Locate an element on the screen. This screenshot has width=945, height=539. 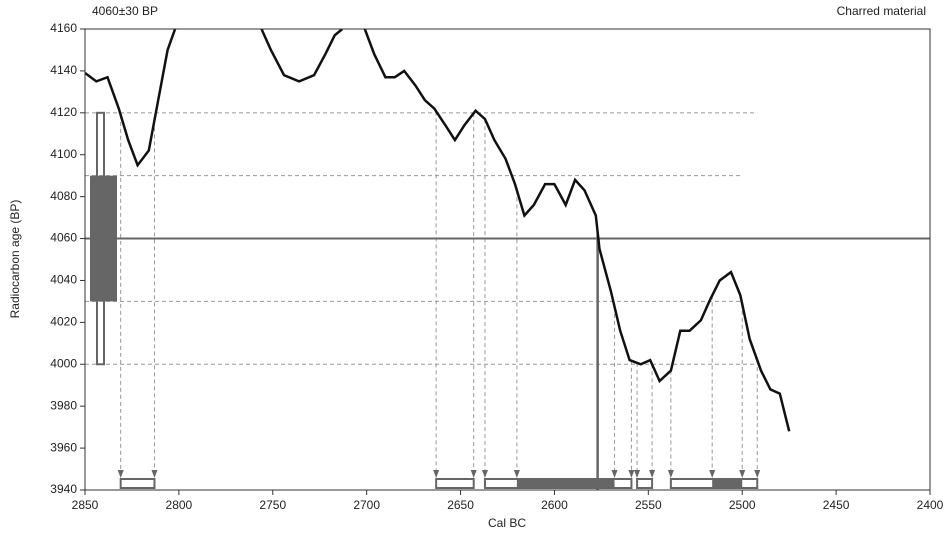
y-tick-label: 4100 is located at coordinates (63, 154).